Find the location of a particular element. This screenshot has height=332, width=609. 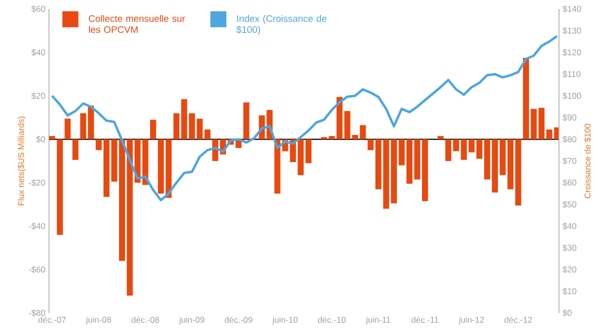

x-tick-label: déc.-09 is located at coordinates (238, 319).